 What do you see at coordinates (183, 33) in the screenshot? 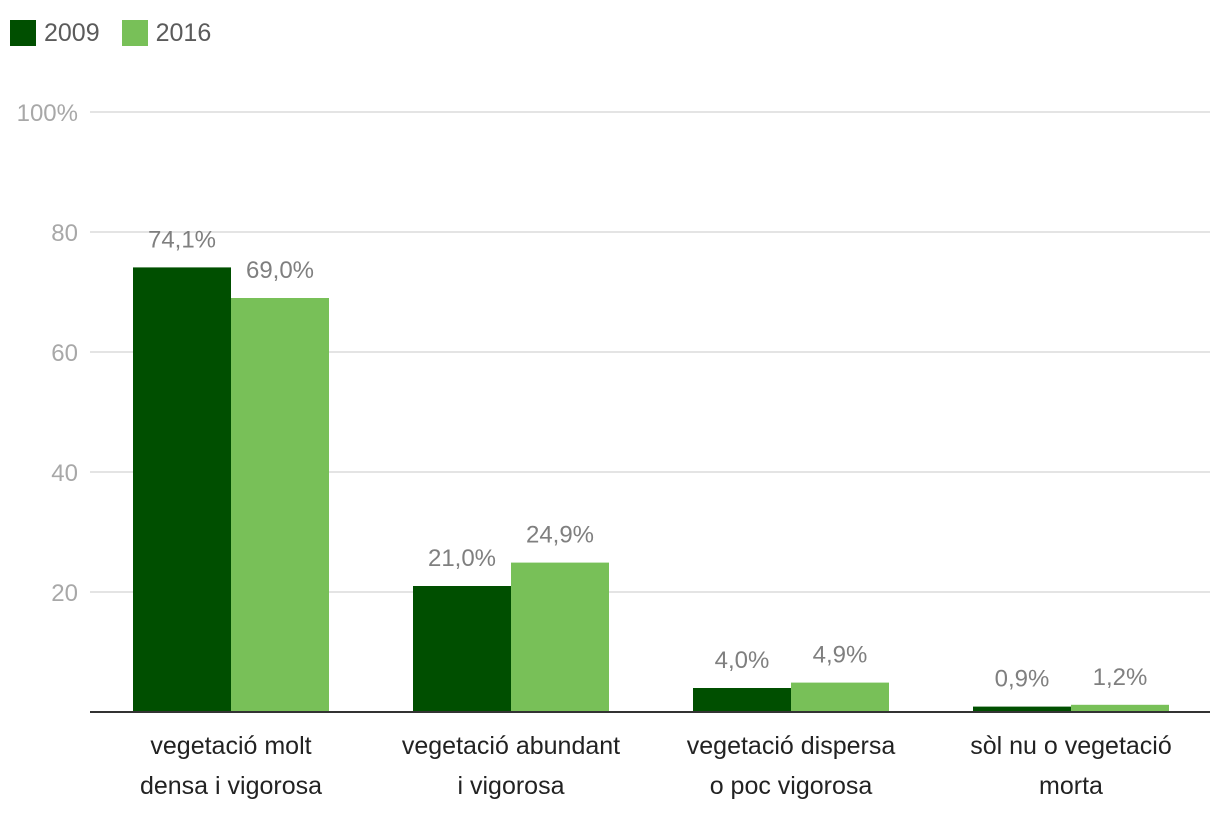
I see `legend-label-2016: 2016` at bounding box center [183, 33].